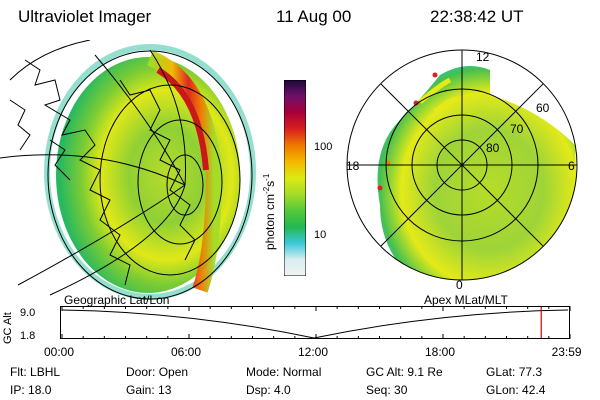  I want to click on colorbar-label: photon cm-2s-1, so click(269, 212).